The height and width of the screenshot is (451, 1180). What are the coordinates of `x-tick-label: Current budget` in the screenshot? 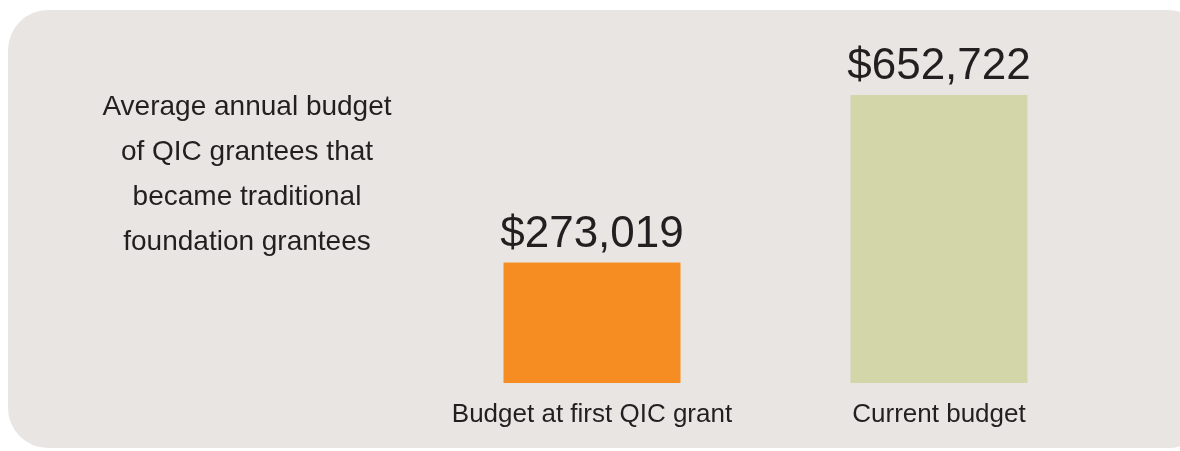 It's located at (939, 413).